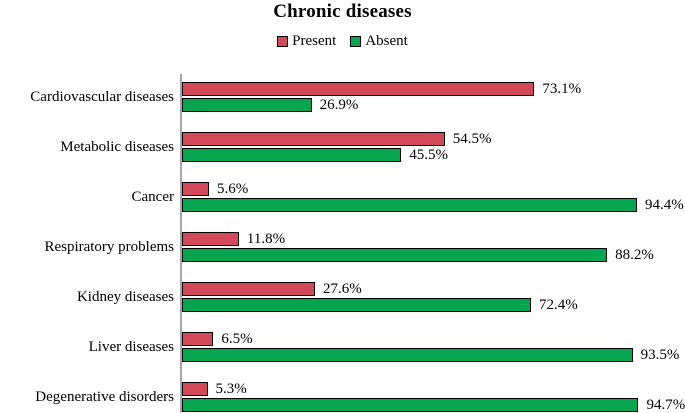 The image size is (685, 413). I want to click on value-label-absent: 94.7%, so click(665, 405).